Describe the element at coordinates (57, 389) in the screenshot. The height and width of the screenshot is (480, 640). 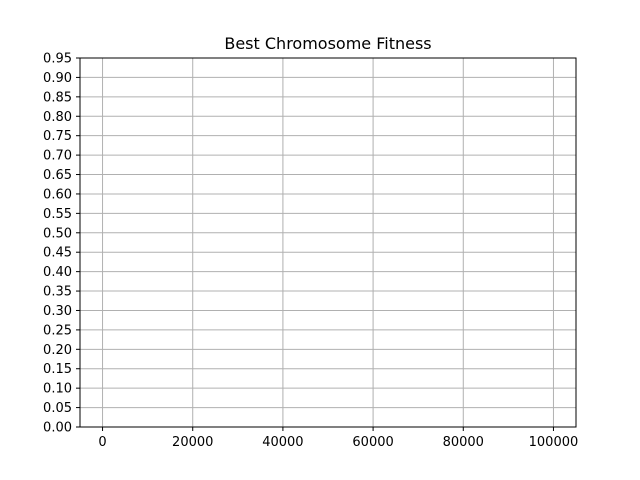
I see `y-tick-label: 0.10` at that location.